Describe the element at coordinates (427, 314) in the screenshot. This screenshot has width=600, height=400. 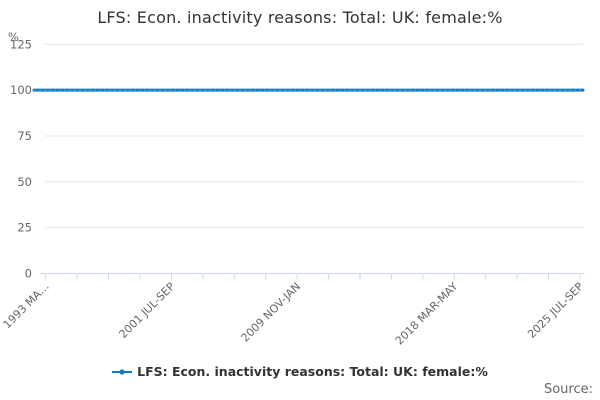
I see `x-tick-label: 2018 MAR-MAY` at that location.